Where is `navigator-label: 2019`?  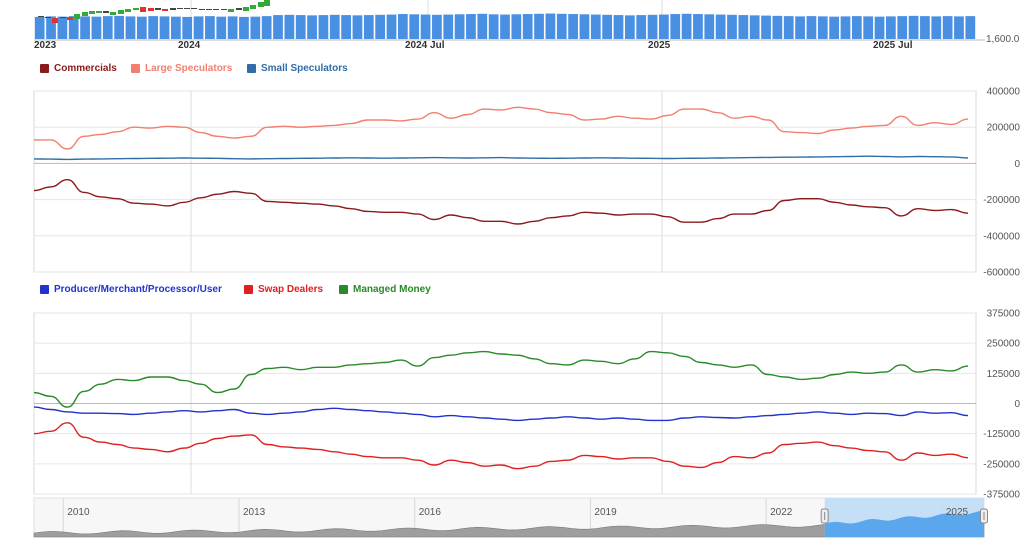
navigator-label: 2019 is located at coordinates (605, 512).